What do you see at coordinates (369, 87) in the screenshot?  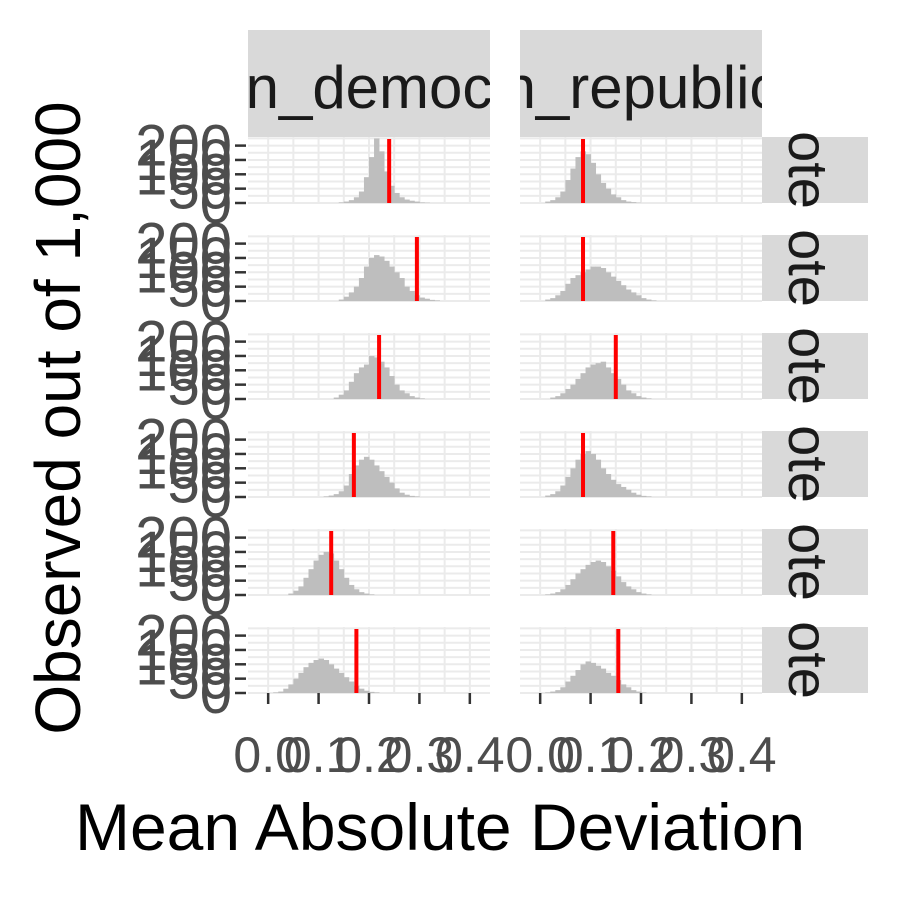 I see `column-strip-label: n_democ` at bounding box center [369, 87].